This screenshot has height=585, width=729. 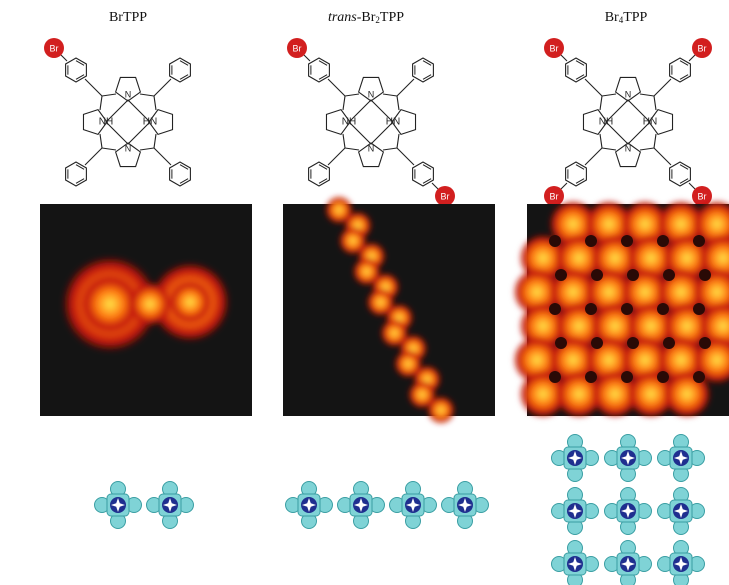 What do you see at coordinates (150, 304) in the screenshot?
I see `stm-link` at bounding box center [150, 304].